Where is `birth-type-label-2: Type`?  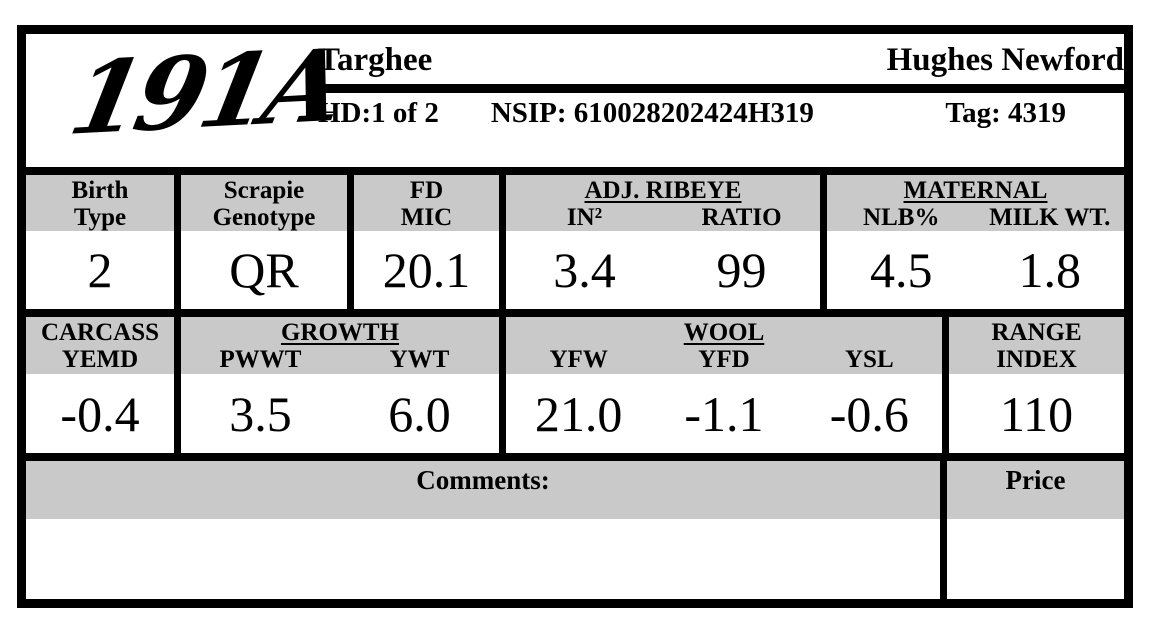
birth-type-label-2: Type is located at coordinates (100, 217).